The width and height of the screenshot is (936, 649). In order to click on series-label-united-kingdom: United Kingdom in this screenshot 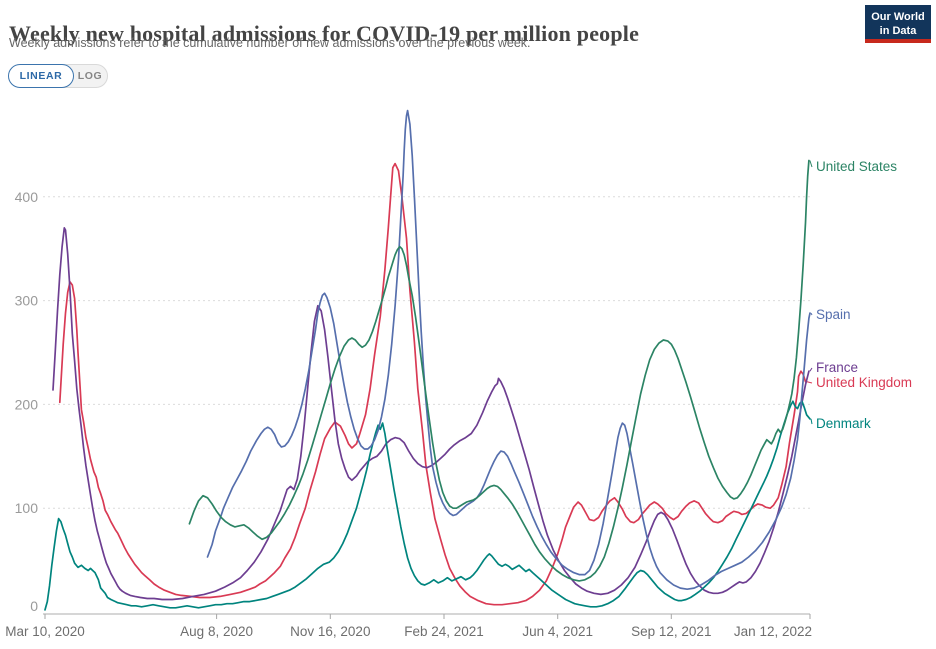, I will do `click(864, 382)`.